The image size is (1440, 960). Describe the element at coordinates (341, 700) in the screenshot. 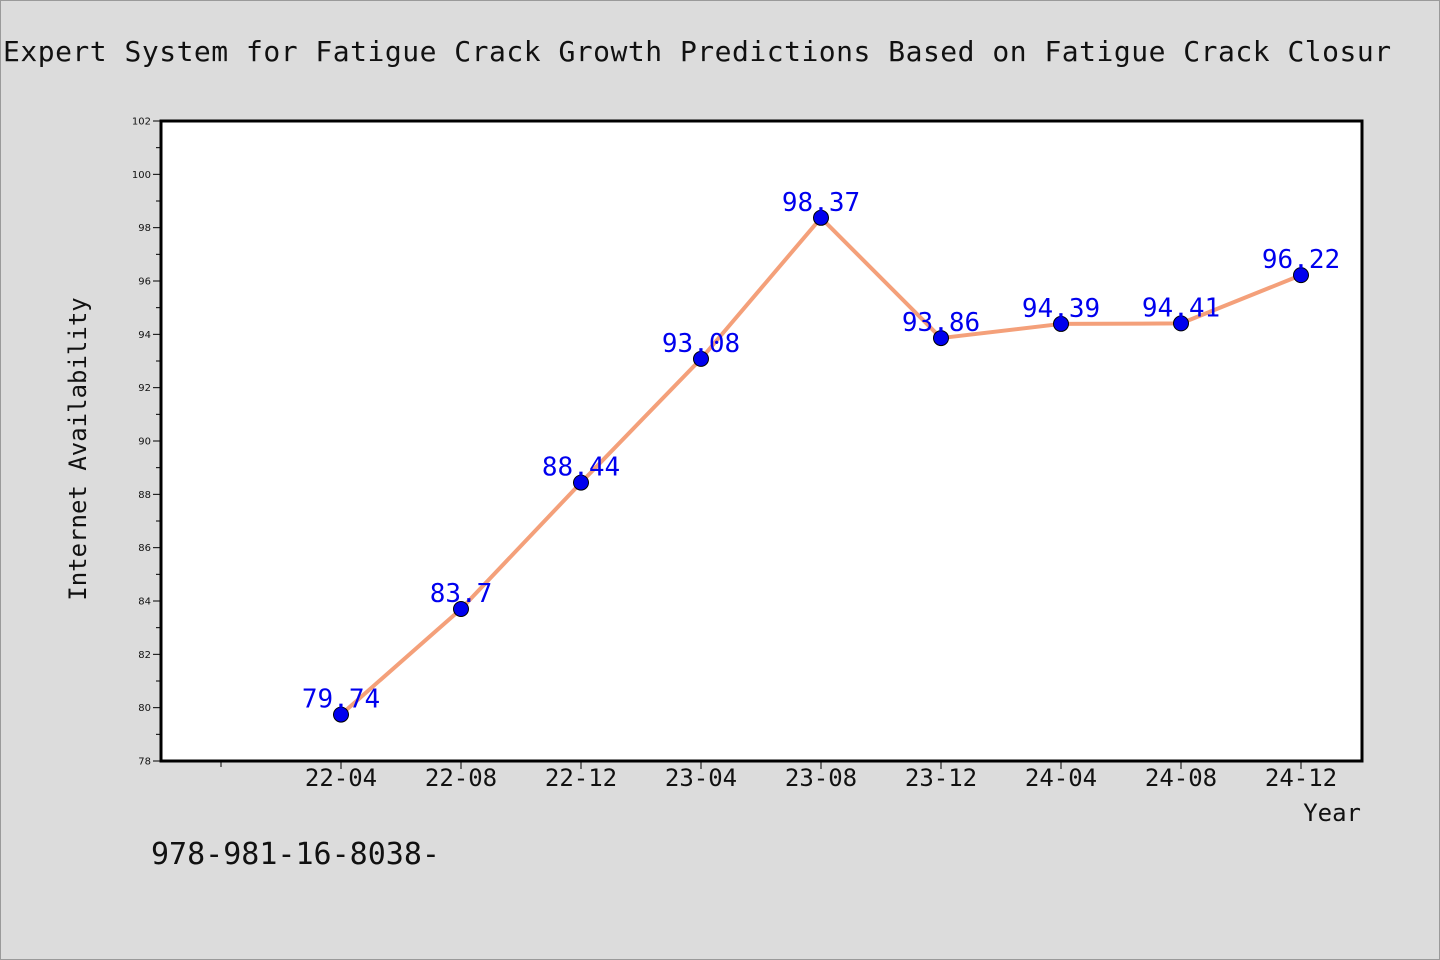

I see `data-label: 79.74` at that location.